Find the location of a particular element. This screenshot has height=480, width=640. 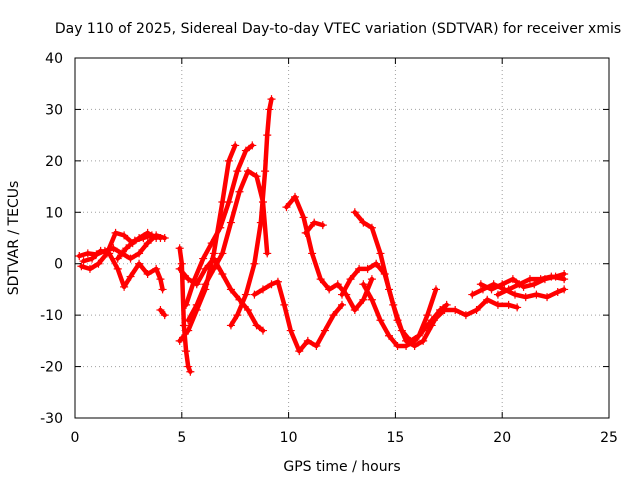

y-tick-label: 20 is located at coordinates (54, 162).